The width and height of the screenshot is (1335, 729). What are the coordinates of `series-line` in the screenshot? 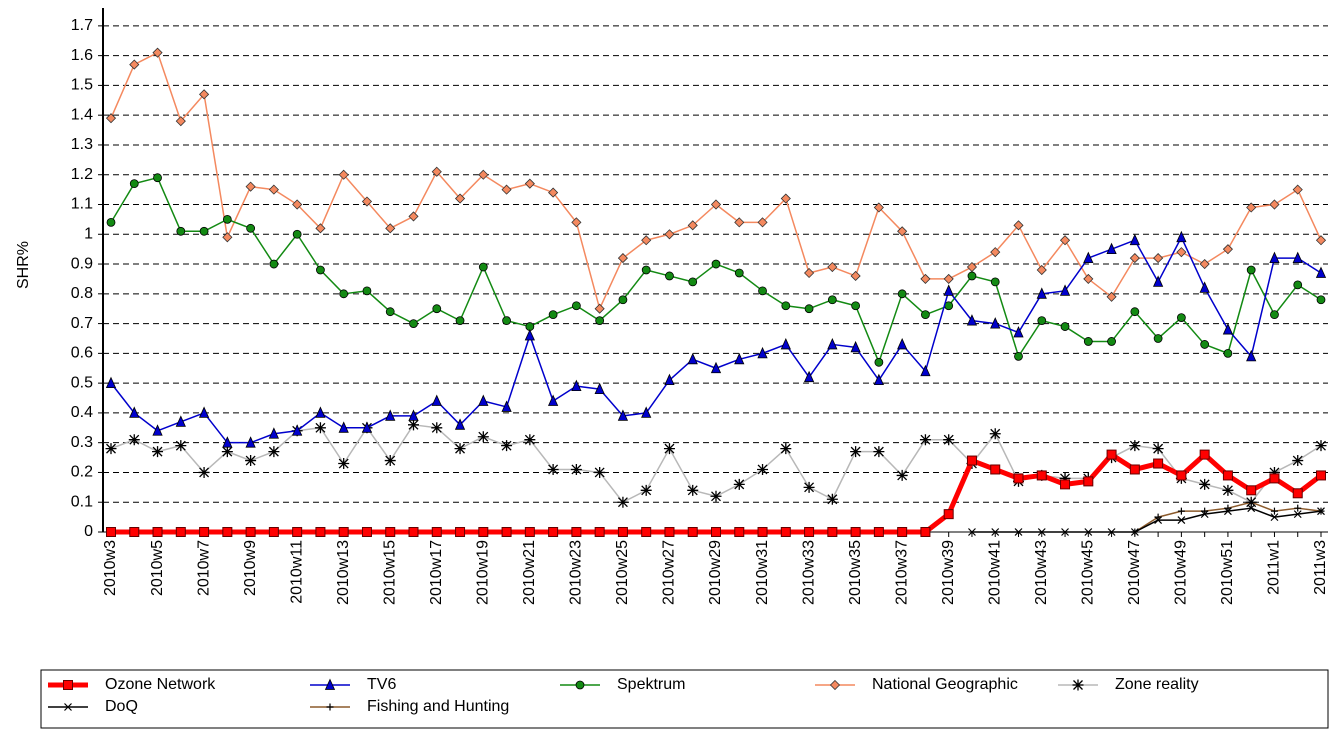 It's located at (716, 463).